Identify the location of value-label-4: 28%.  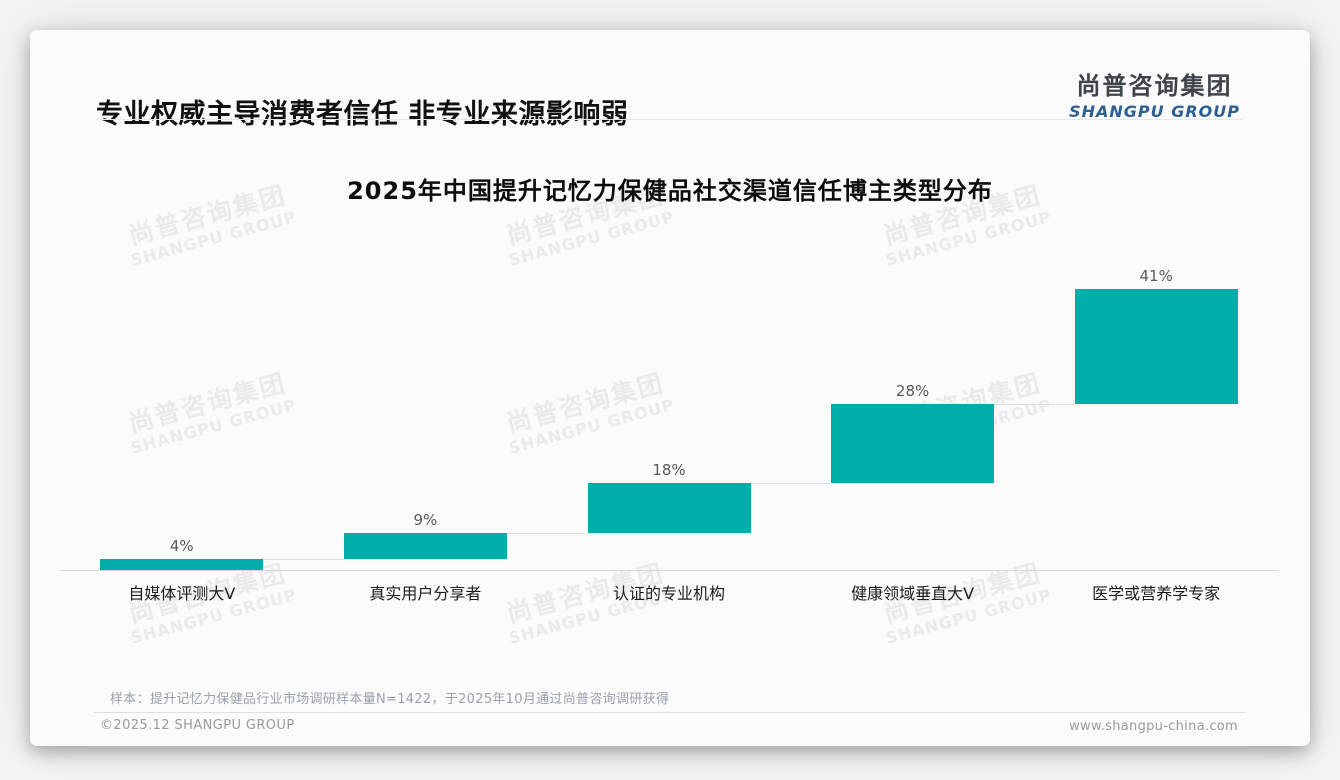
(912, 390).